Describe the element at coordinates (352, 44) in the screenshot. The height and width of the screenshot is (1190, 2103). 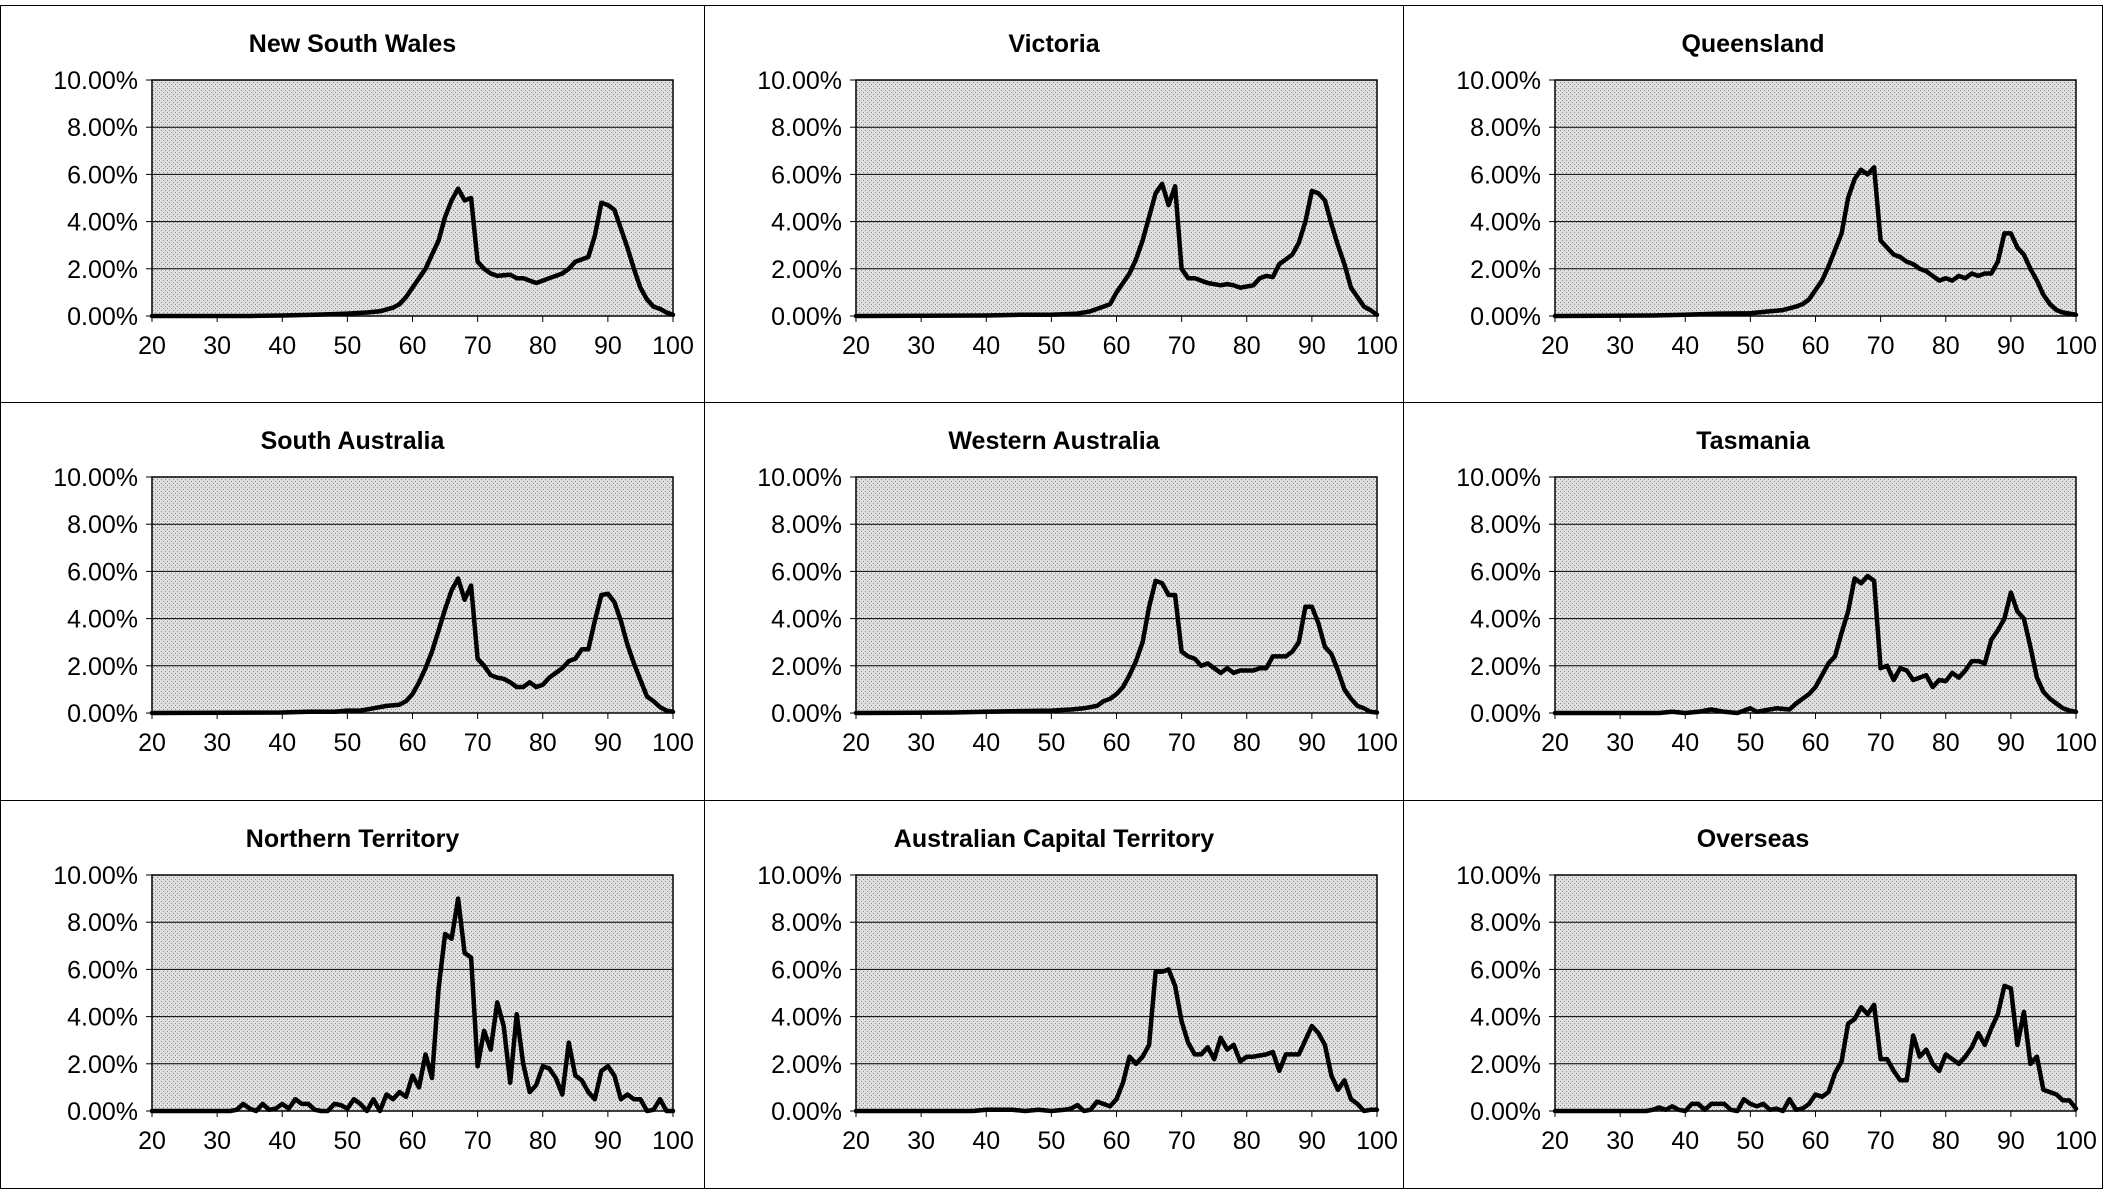
I see `chart-title: New South Wales` at that location.